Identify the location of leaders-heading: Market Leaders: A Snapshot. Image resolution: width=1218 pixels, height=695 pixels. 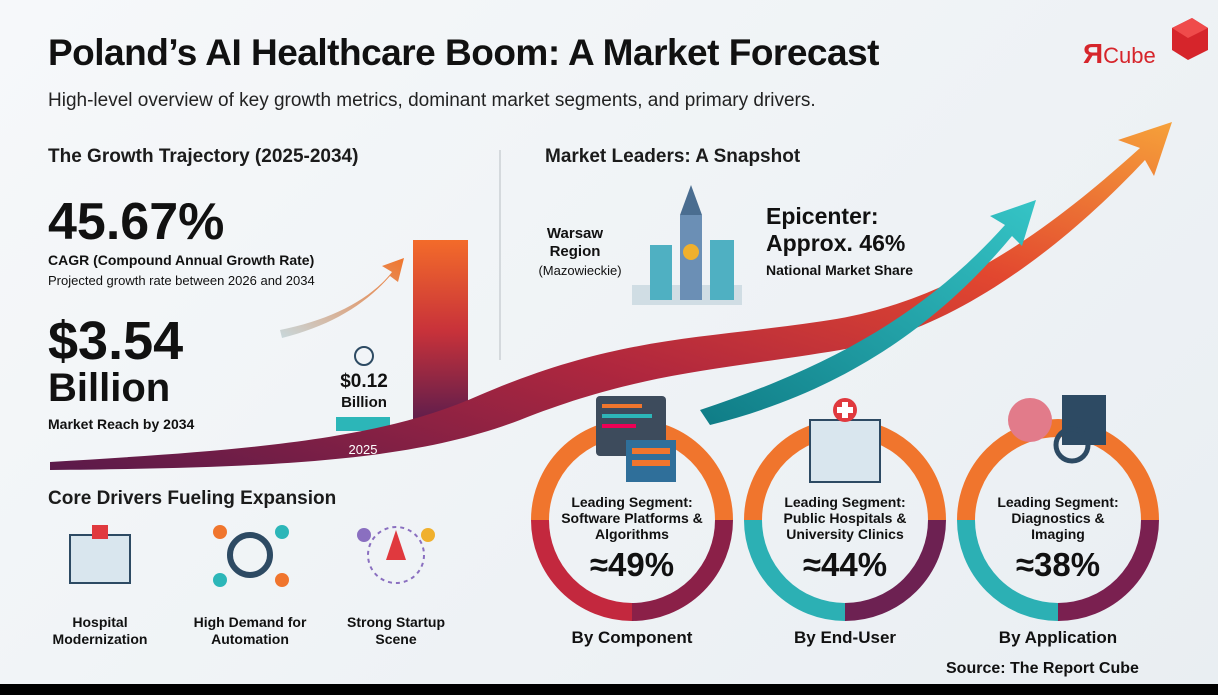
(673, 156).